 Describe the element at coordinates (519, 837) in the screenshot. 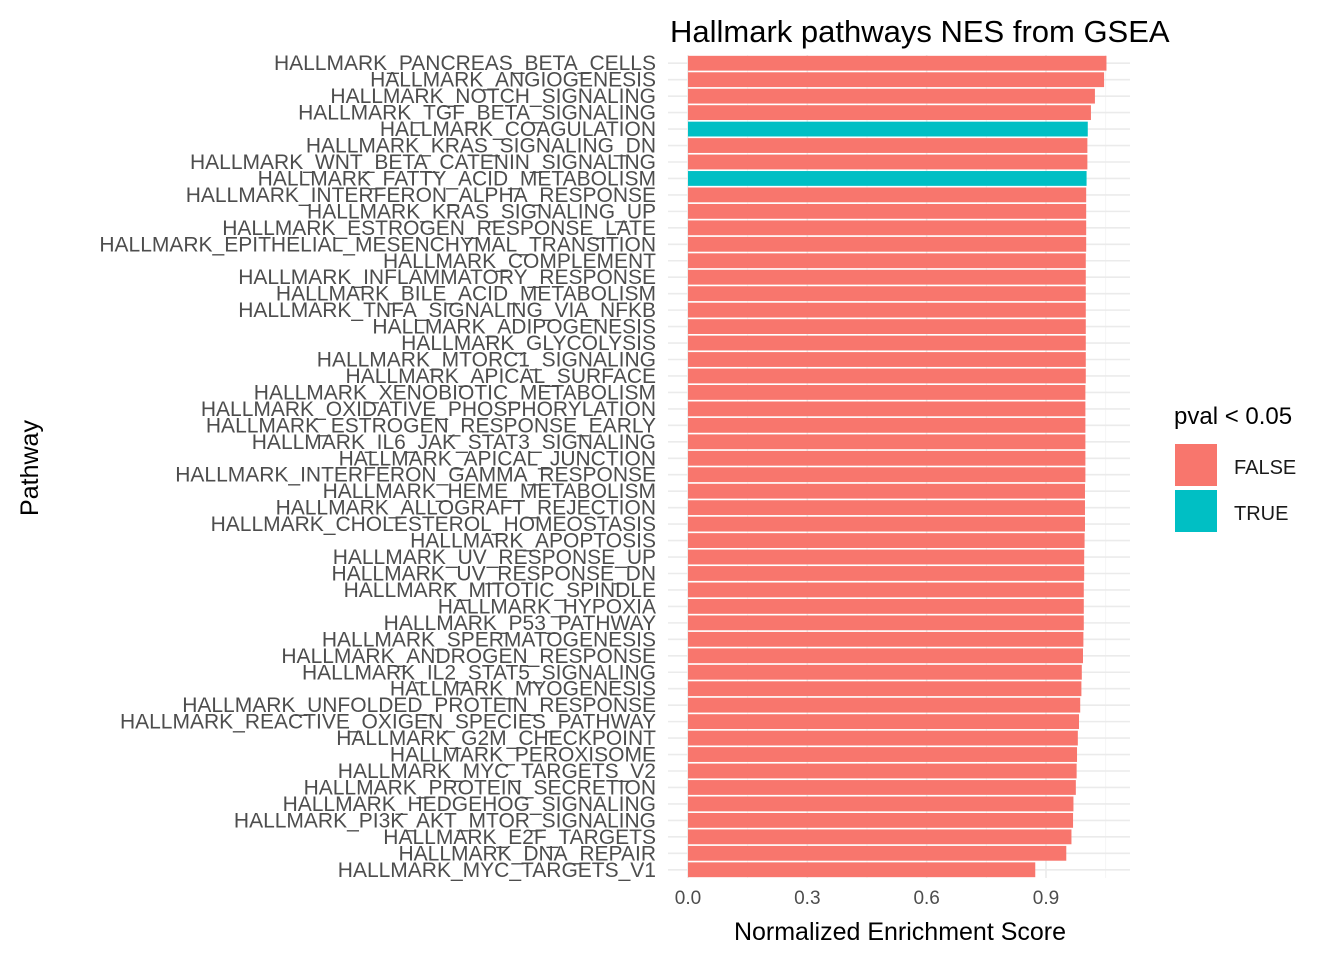

I see `y-tick-label-47: HALLMARK_E2F_TARGETS` at that location.